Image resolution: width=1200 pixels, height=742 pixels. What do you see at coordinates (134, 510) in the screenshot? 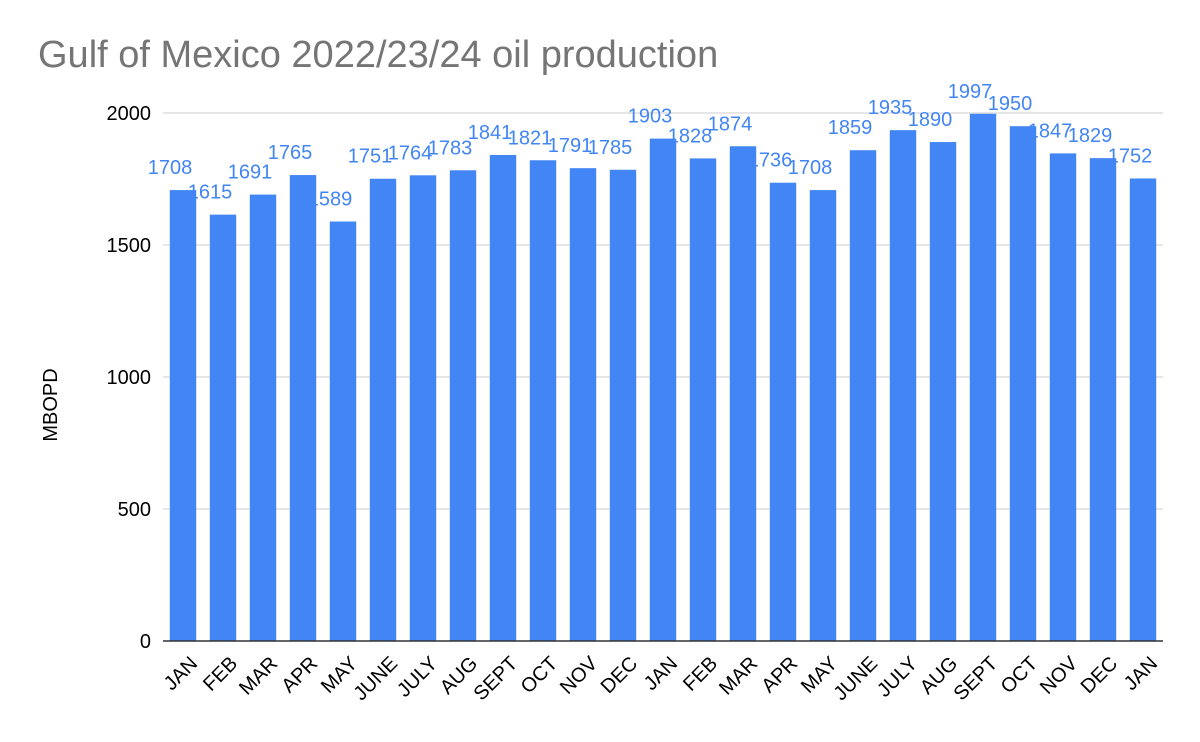
I see `y-tick-label: 500` at bounding box center [134, 510].